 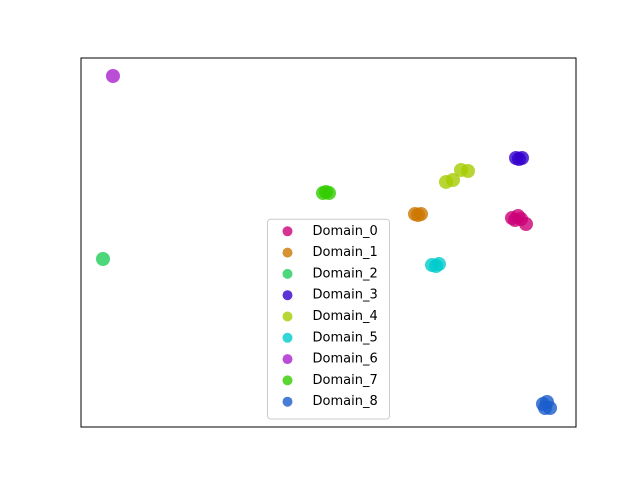 I want to click on legend-label: Domain_7, so click(x=345, y=380).